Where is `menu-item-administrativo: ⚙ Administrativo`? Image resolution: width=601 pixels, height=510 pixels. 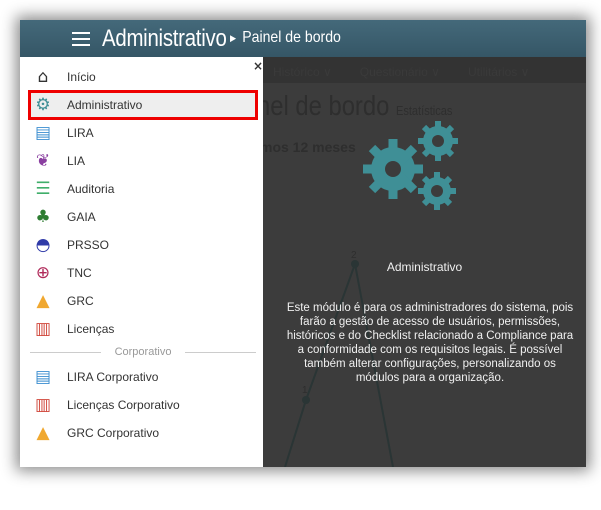
menu-item-administrativo: ⚙ Administrativo is located at coordinates (143, 105).